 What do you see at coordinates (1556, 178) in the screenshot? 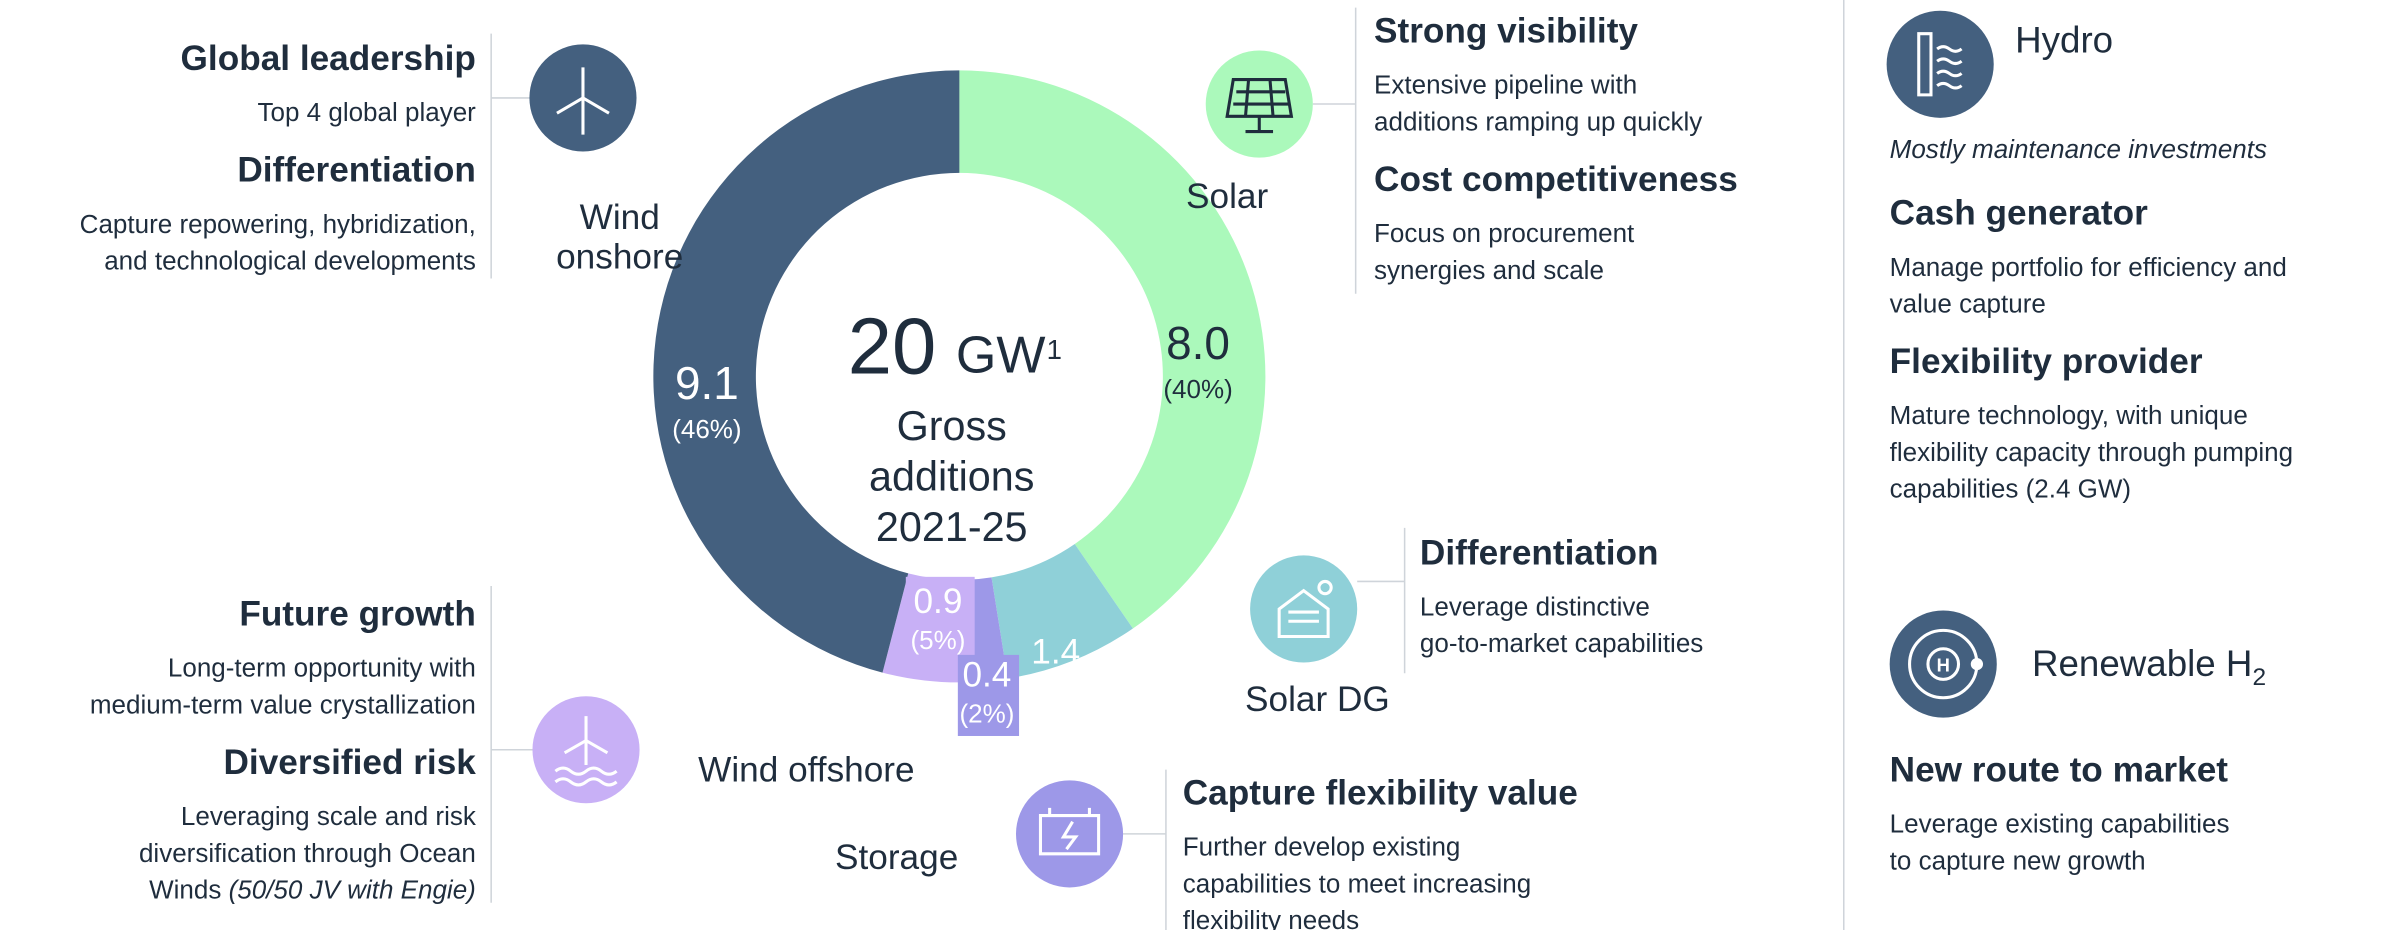
I see `section-heading: Cost competitiveness` at bounding box center [1556, 178].